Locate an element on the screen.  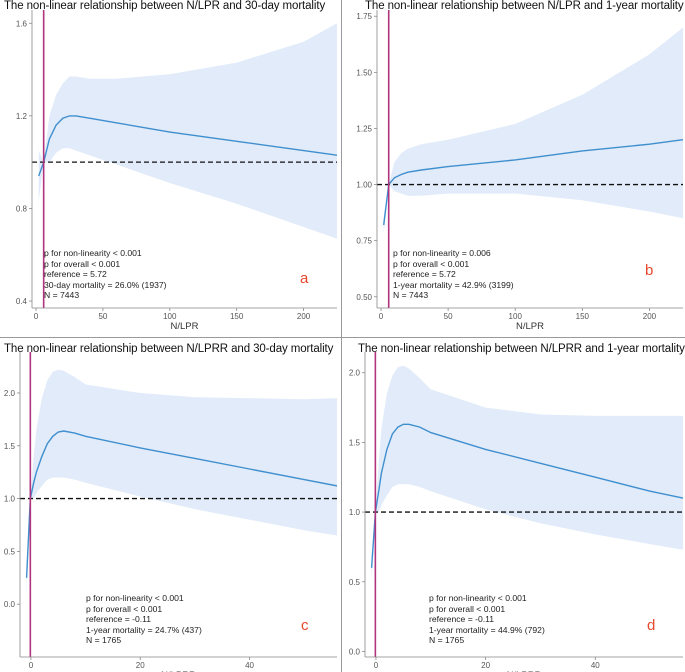
stat-line: 30-day mortality = 26.0% (1937) is located at coordinates (105, 284).